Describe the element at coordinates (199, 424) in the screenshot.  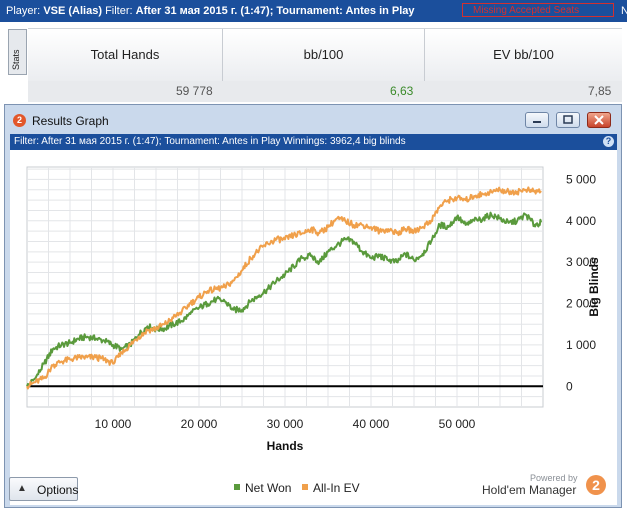
I see `x-tick-label: 20 000` at that location.